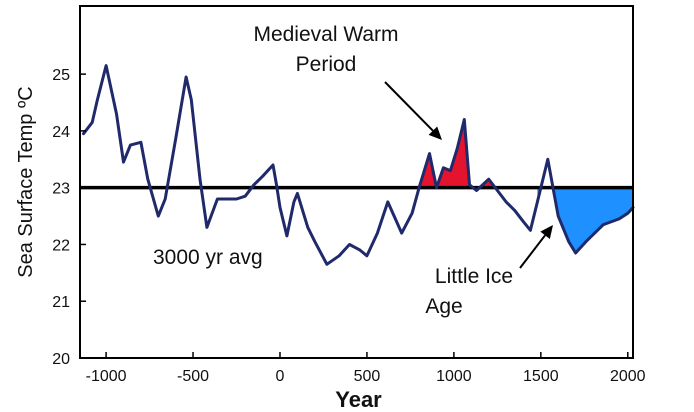 The height and width of the screenshot is (412, 694). I want to click on little-ice-age-label-line1: Little Ice, so click(474, 276).